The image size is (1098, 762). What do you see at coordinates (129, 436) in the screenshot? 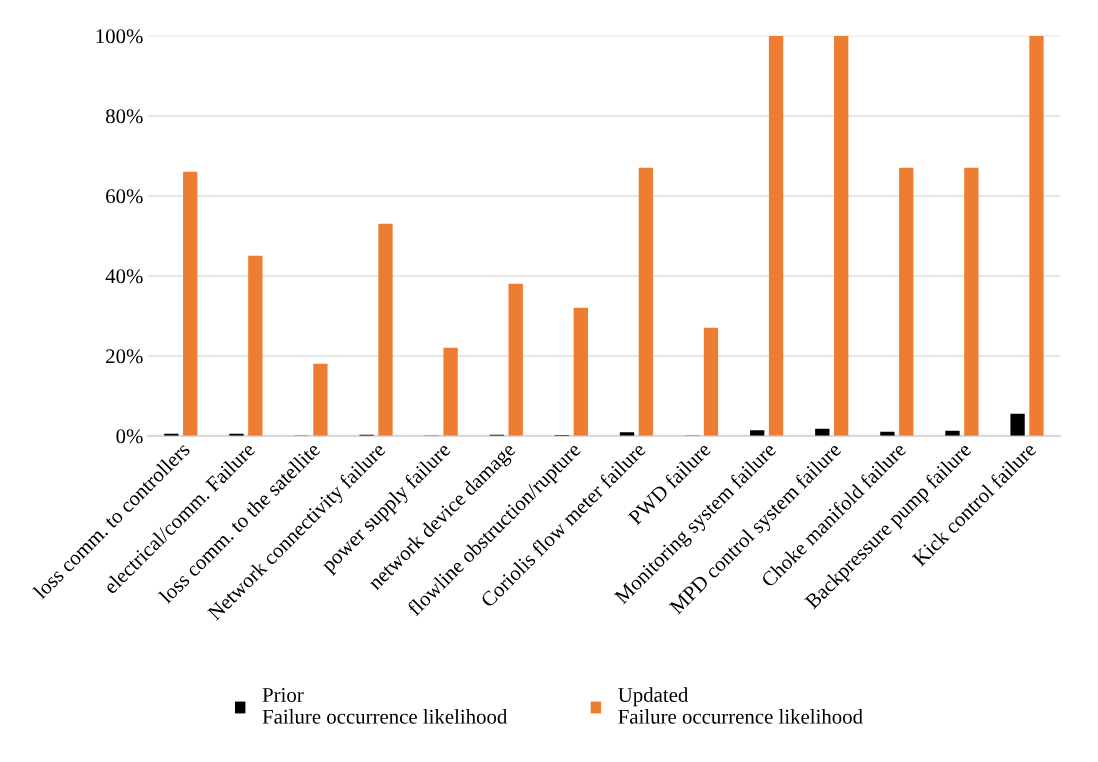
I see `y-tick-label: 0%` at bounding box center [129, 436].